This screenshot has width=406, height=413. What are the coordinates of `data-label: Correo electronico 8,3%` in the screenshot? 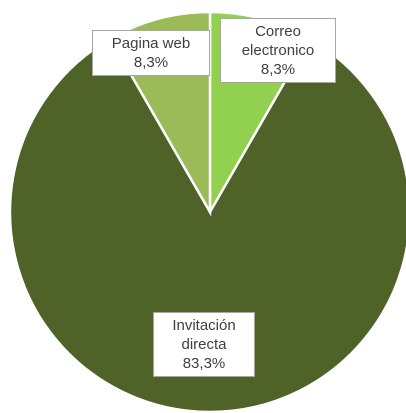 It's located at (278, 50).